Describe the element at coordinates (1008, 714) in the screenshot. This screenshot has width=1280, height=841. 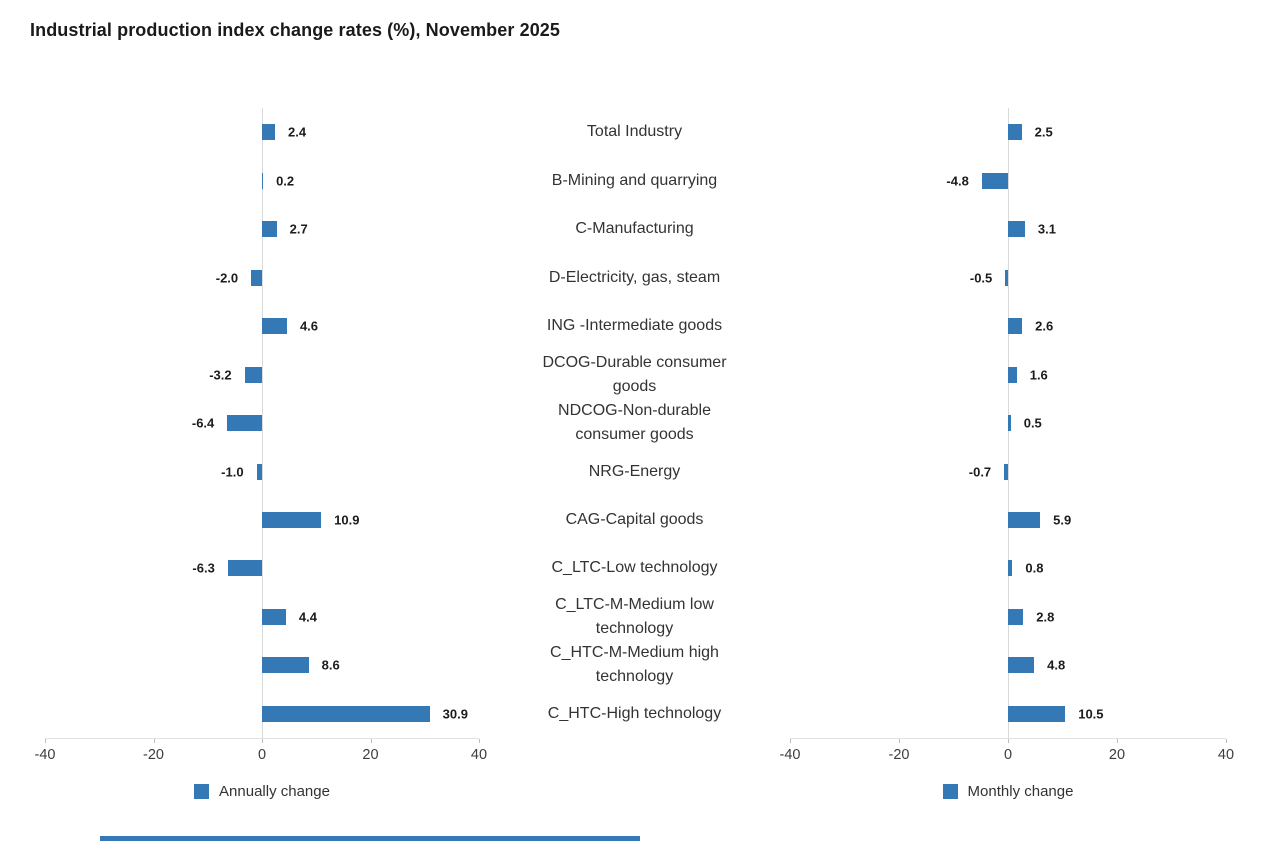
I see `chart-row: 10.5` at that location.